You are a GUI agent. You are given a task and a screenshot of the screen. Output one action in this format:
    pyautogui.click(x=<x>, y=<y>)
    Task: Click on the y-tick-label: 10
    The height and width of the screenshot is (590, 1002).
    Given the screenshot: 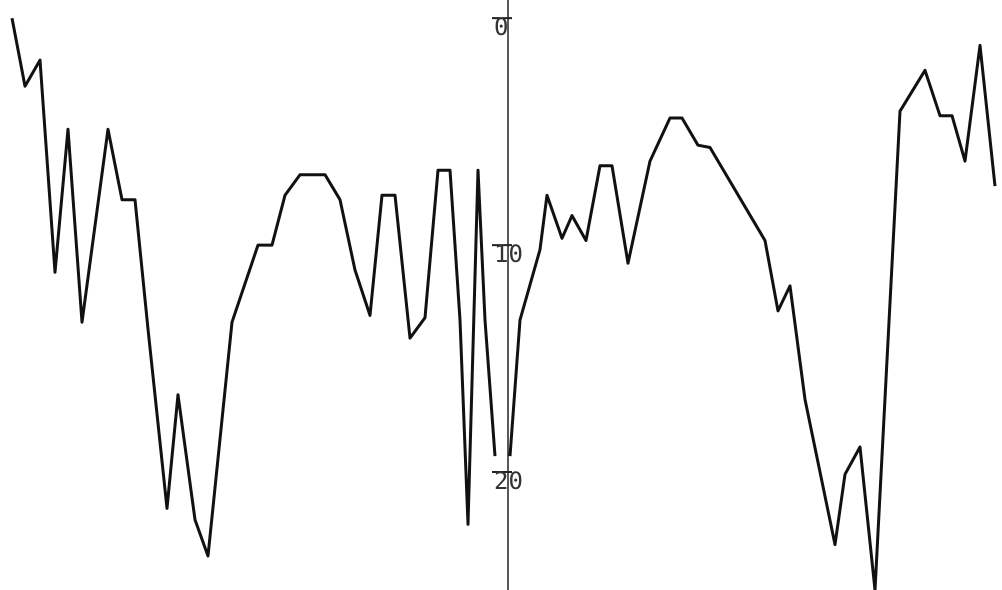 What is the action you would take?
    pyautogui.click(x=508, y=254)
    